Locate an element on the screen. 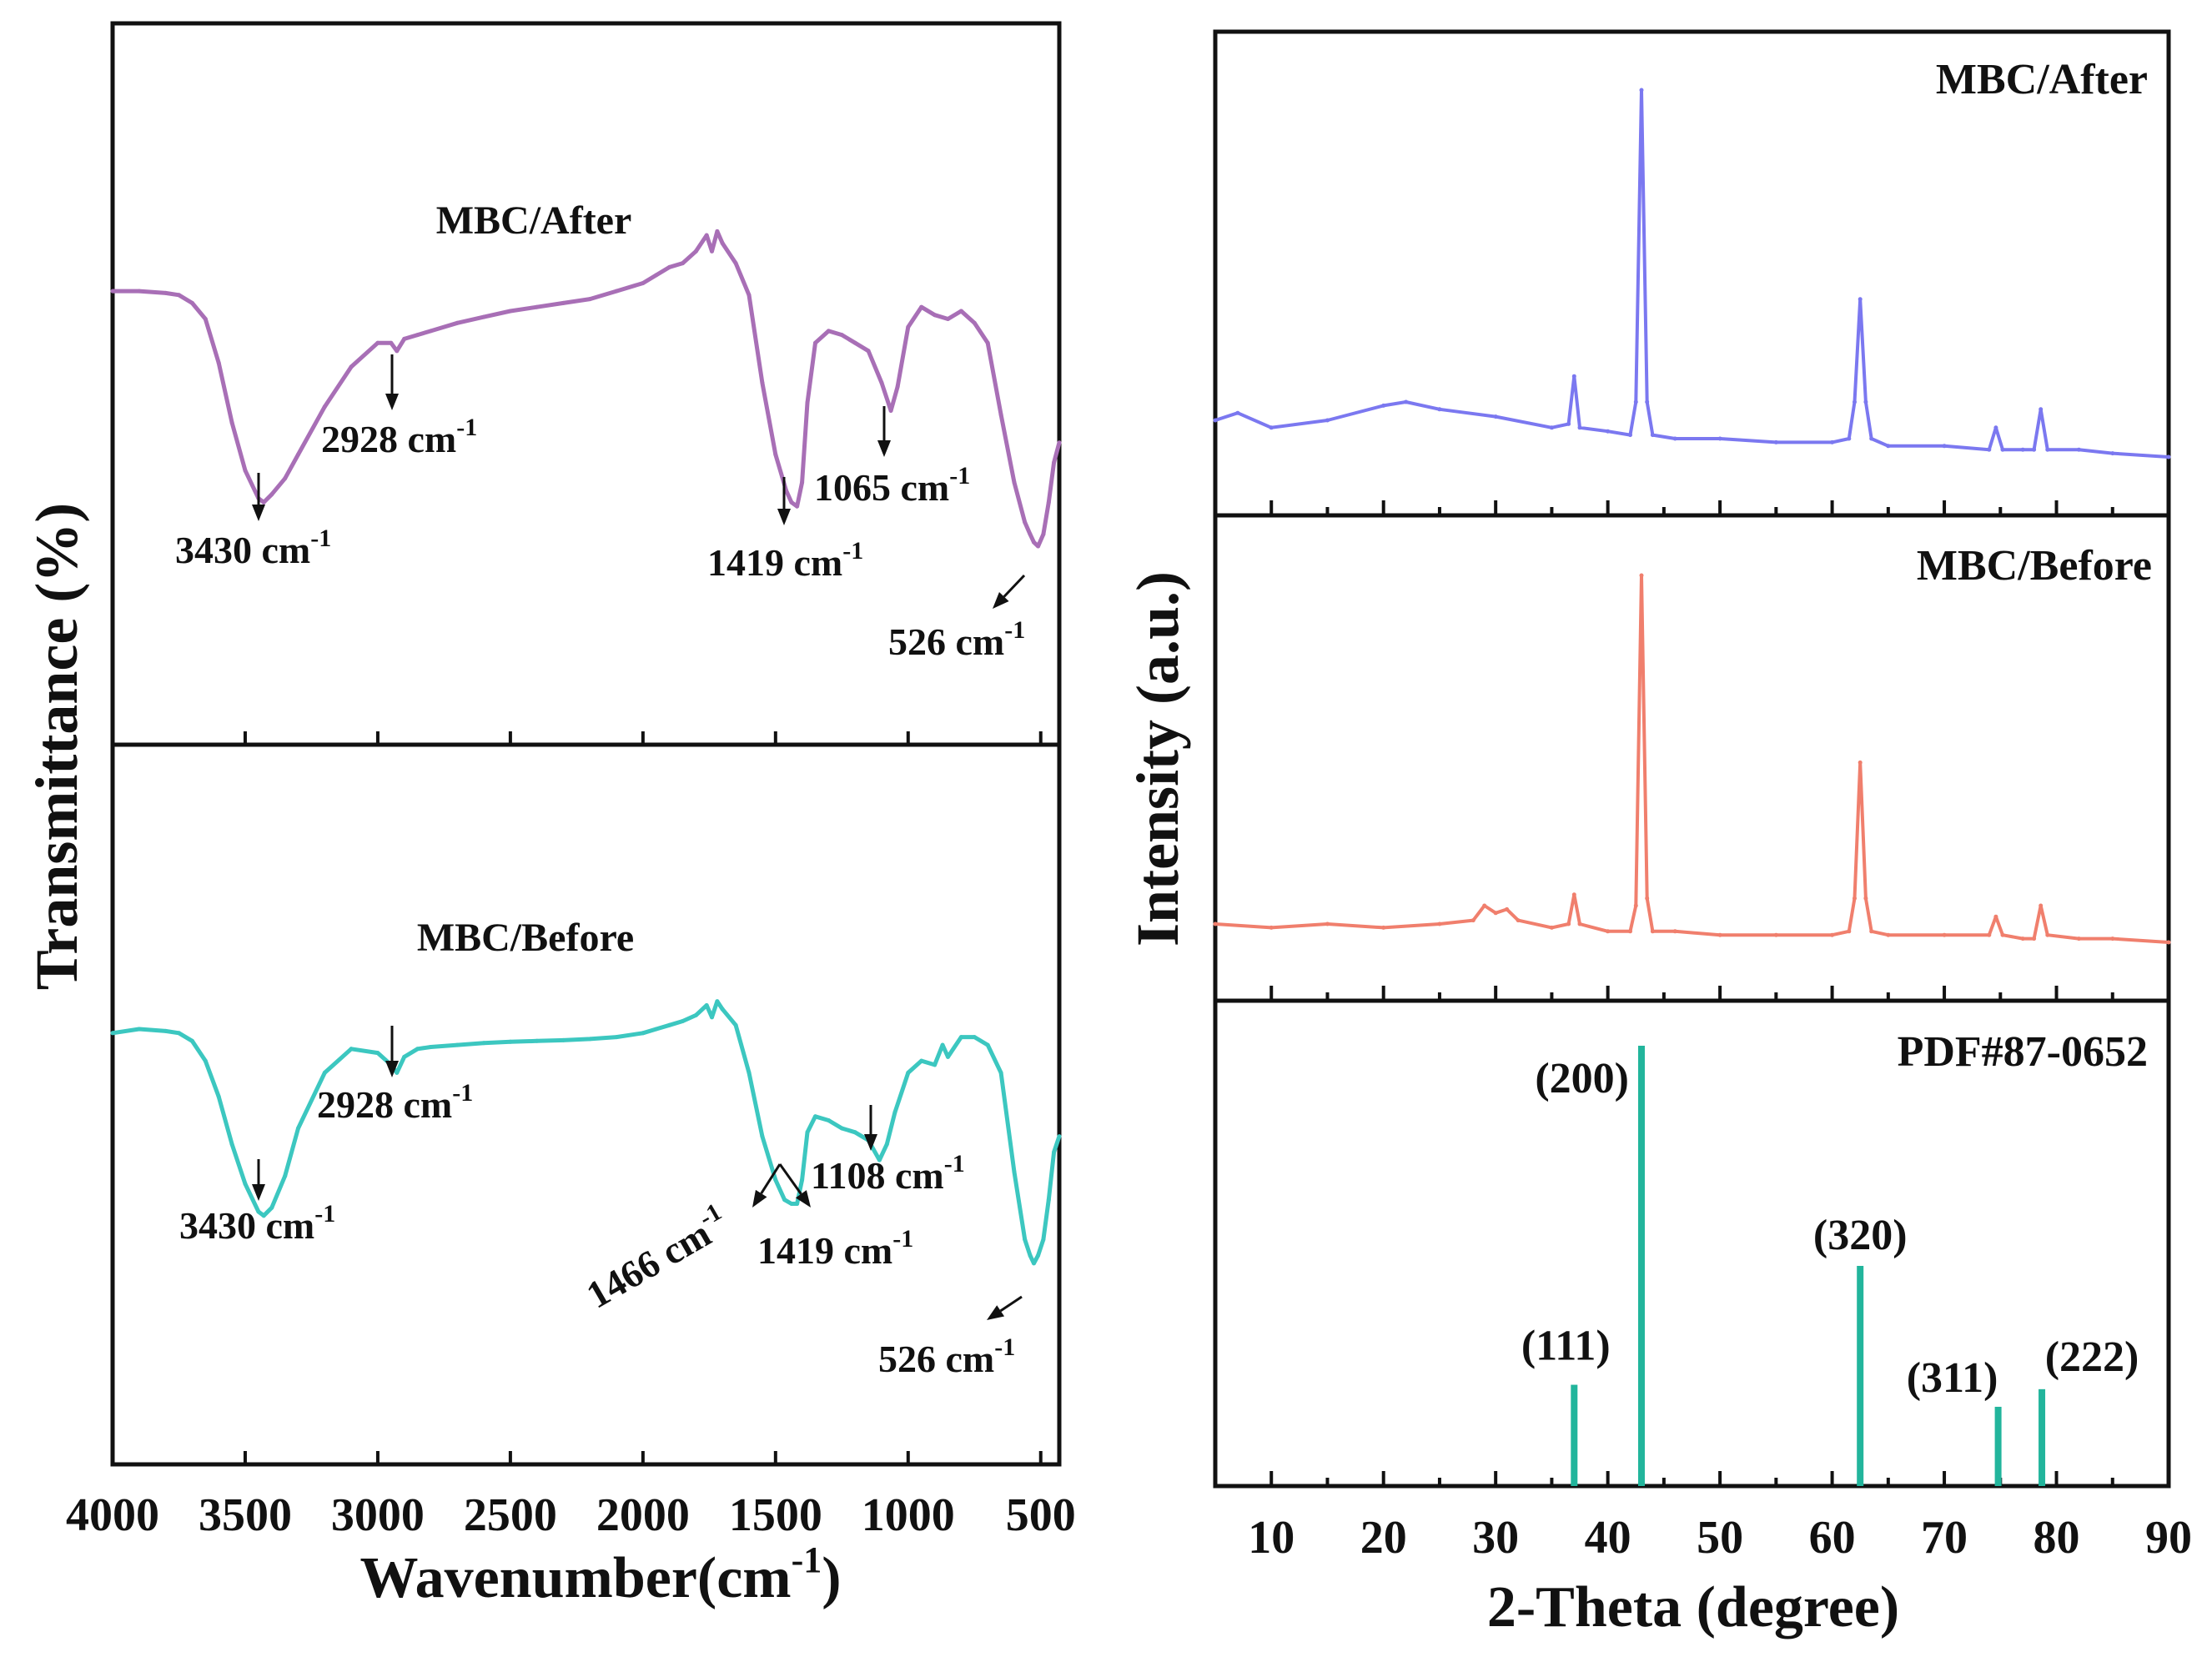  ftir-peak-label: 526 cm-1 is located at coordinates (947, 1356).